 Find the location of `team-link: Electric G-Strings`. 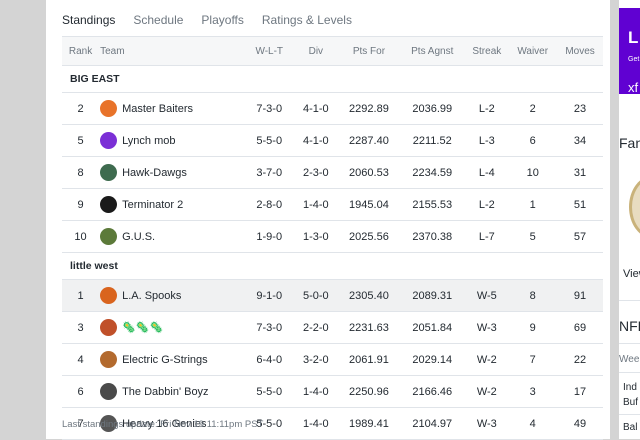

team-link: Electric G-Strings is located at coordinates (172, 359).